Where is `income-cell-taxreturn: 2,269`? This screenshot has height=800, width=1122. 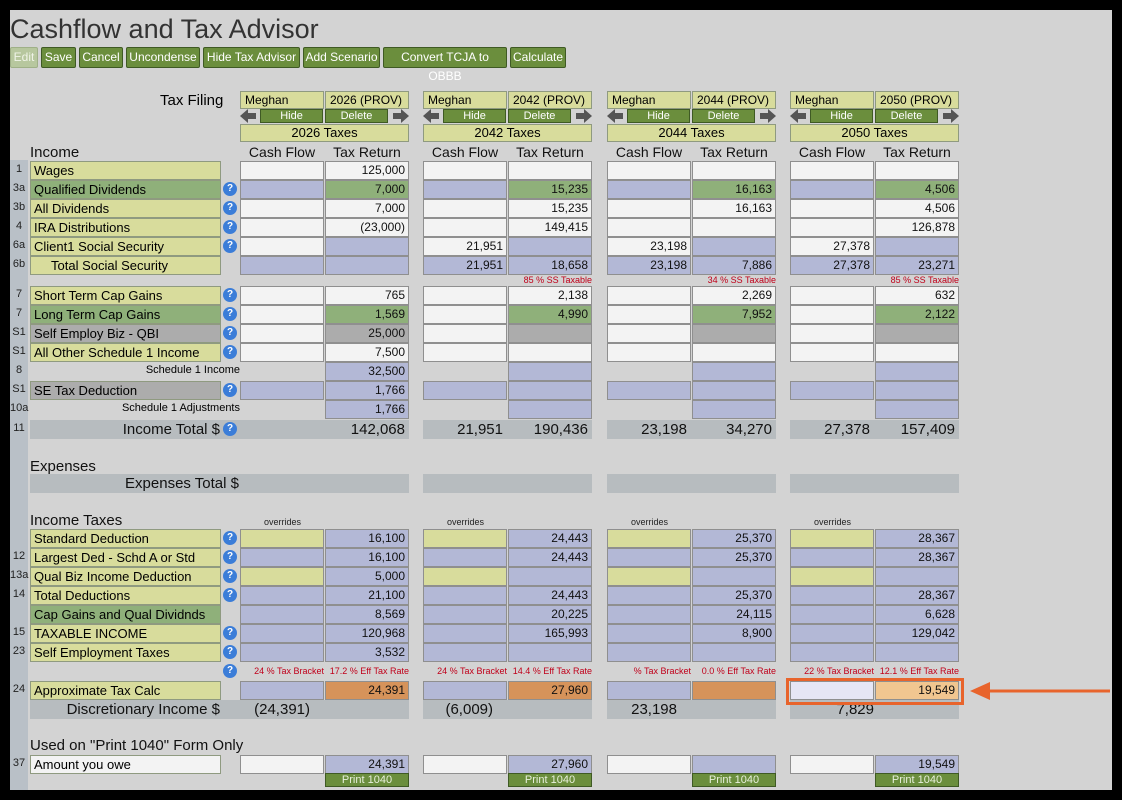
income-cell-taxreturn: 2,269 is located at coordinates (734, 295).